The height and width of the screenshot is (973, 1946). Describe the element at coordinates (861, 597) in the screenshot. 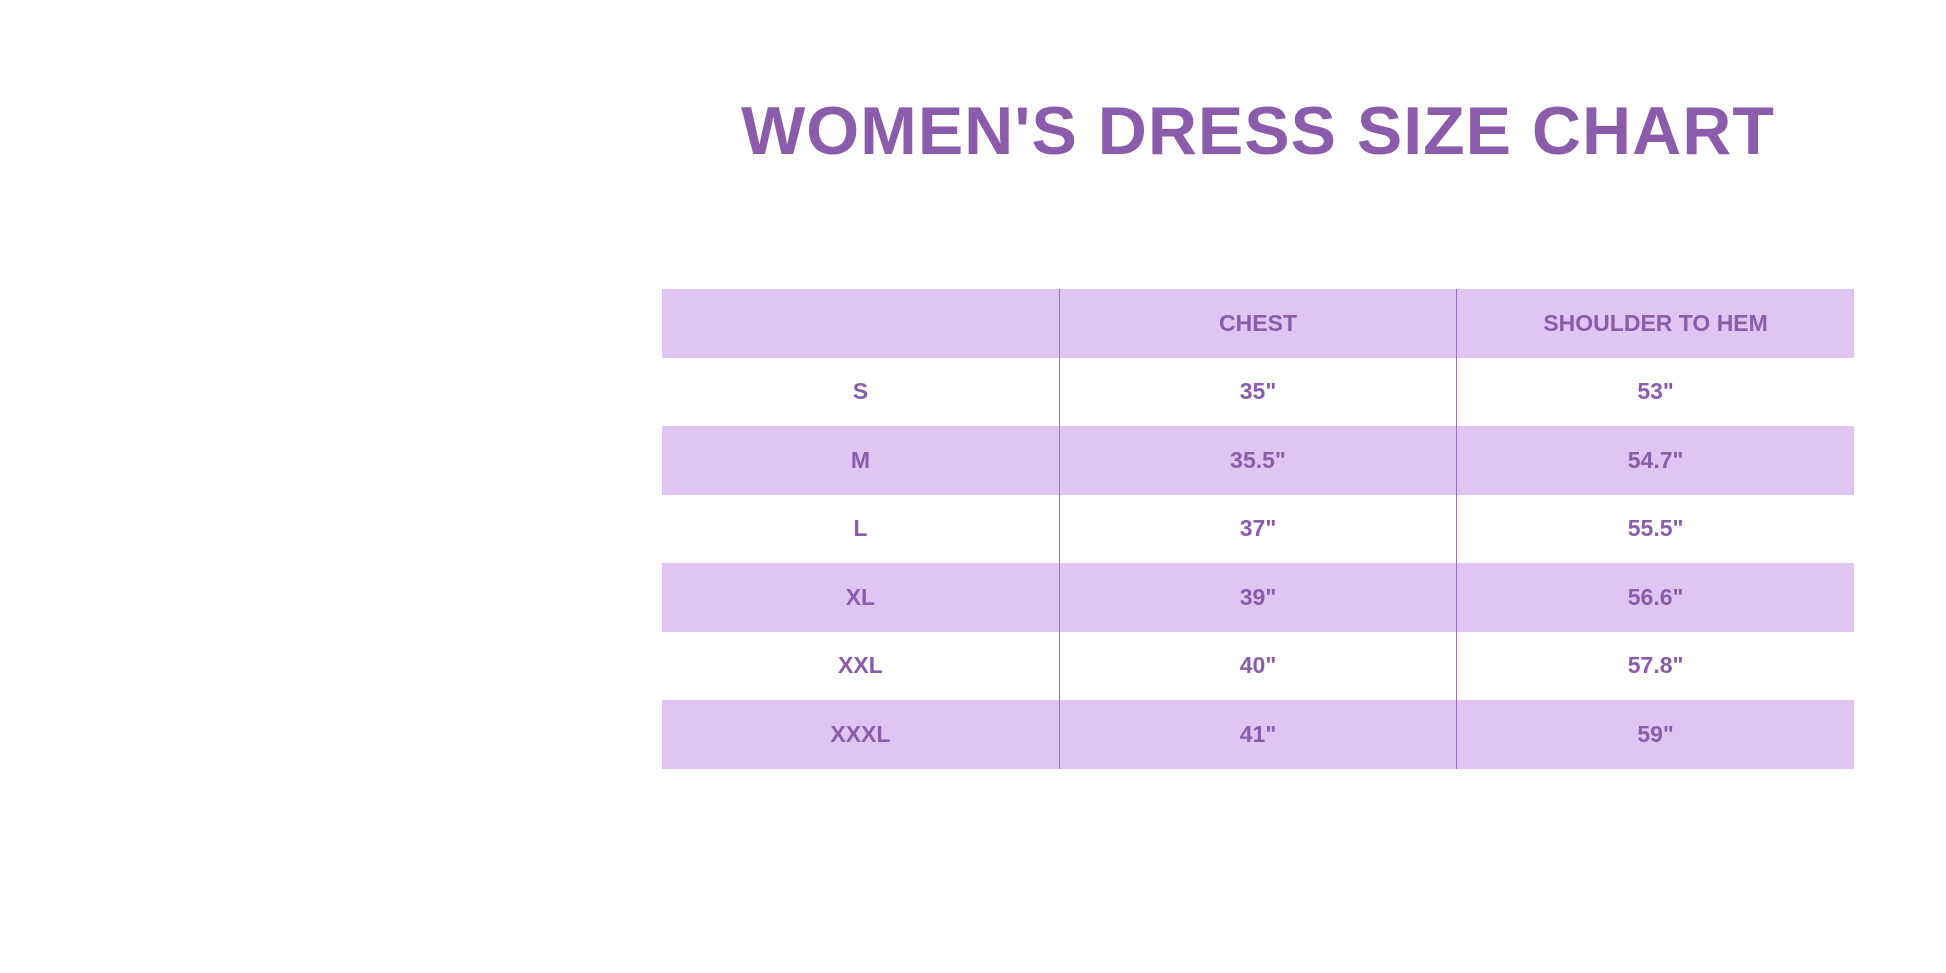

I see `size-cell: XL` at that location.